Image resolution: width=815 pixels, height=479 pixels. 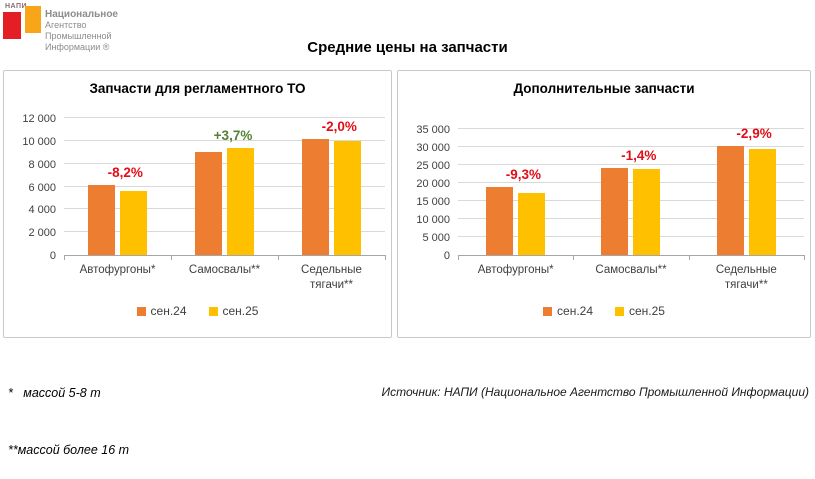 What do you see at coordinates (433, 148) in the screenshot?
I see `y-tick-label: 30 000` at bounding box center [433, 148].